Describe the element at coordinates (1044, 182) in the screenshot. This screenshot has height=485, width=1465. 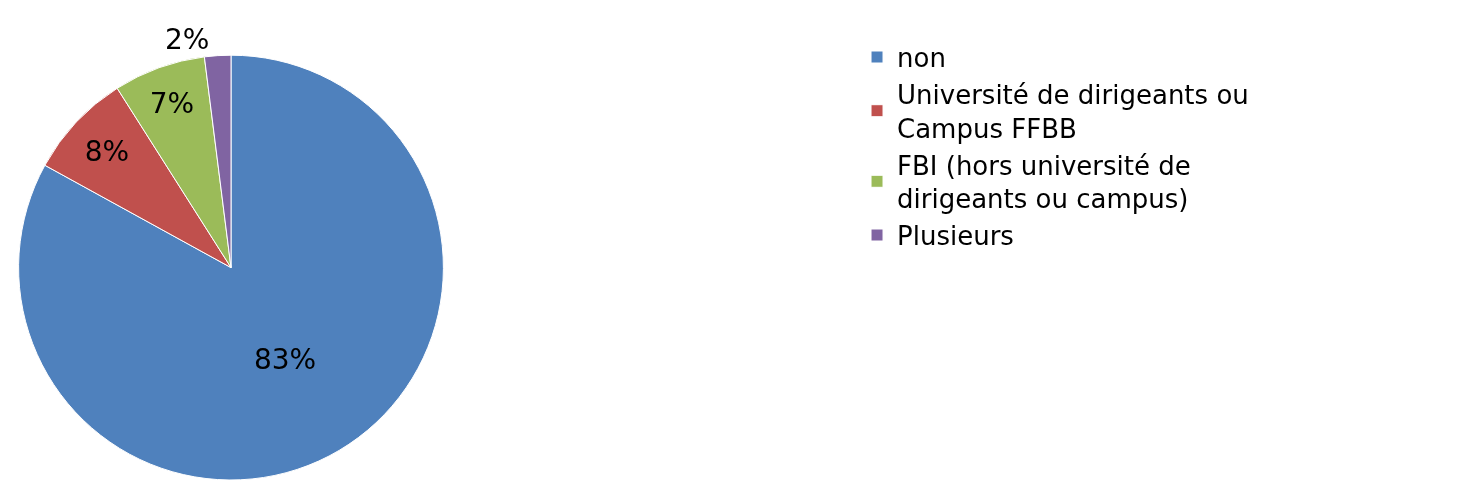
I see `legend-label: FBI (hors université de dirigeants ou campus)` at that location.